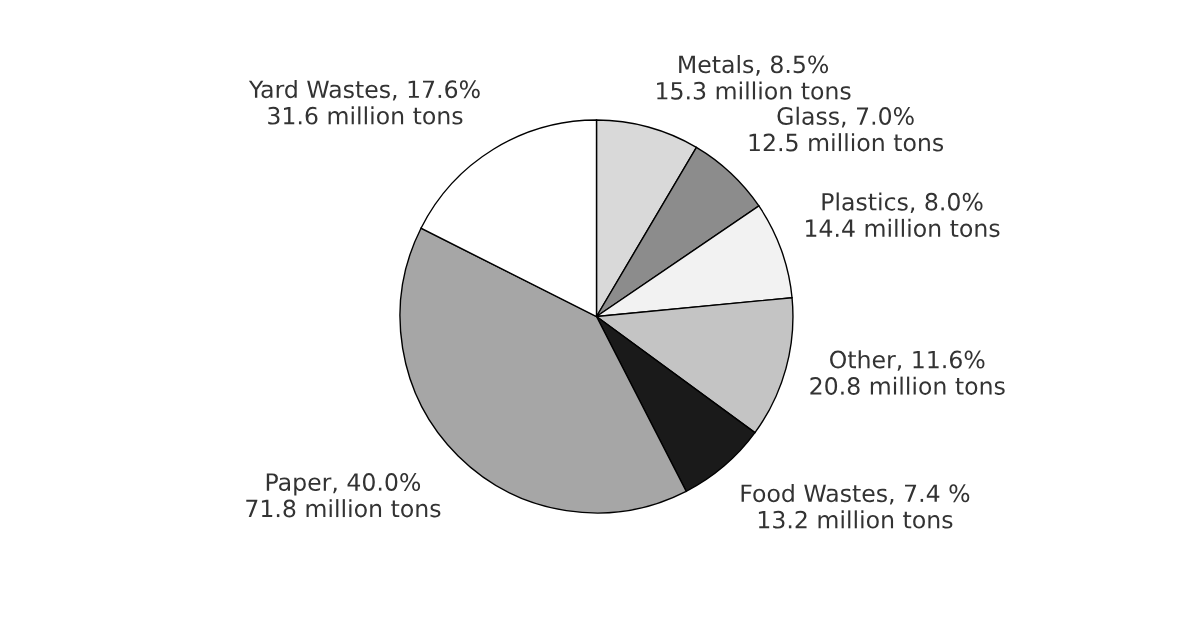 The height and width of the screenshot is (633, 1193). I want to click on slice-label: Paper, 40.0% 71.8 million tons, so click(343, 495).